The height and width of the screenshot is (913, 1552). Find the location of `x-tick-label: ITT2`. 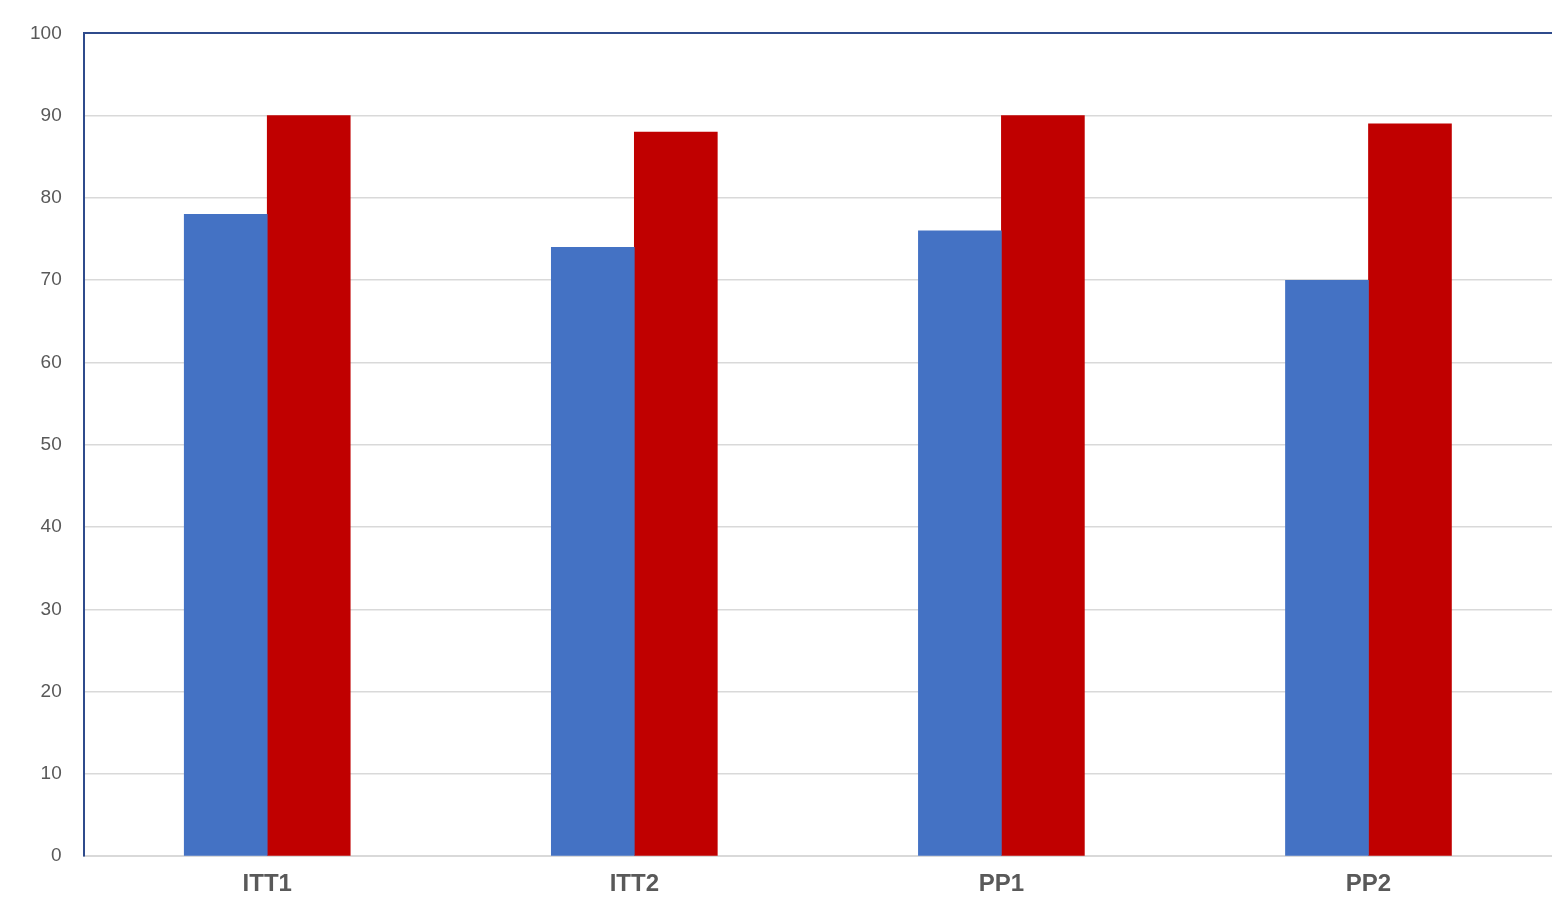

x-tick-label: ITT2 is located at coordinates (634, 883).